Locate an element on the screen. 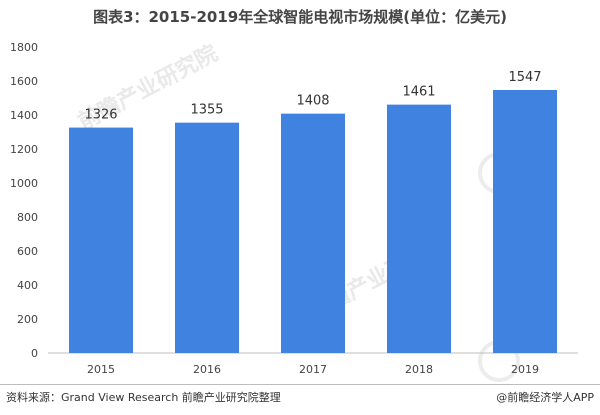  y-tick-label: 200 is located at coordinates (27, 319).